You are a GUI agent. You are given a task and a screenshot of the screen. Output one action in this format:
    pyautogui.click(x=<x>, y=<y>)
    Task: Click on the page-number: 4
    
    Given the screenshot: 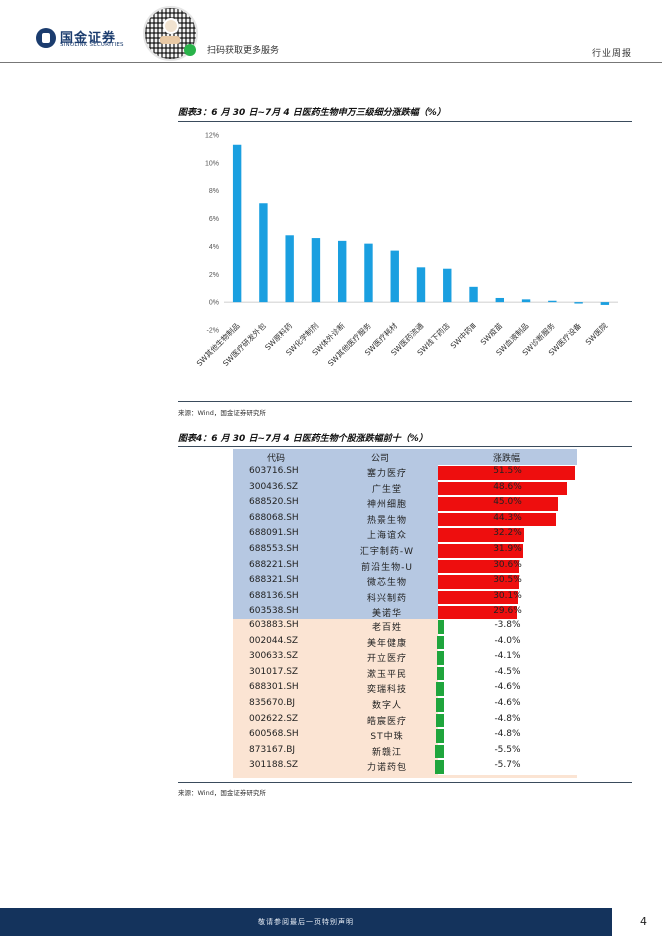 What is the action you would take?
    pyautogui.click(x=643, y=921)
    